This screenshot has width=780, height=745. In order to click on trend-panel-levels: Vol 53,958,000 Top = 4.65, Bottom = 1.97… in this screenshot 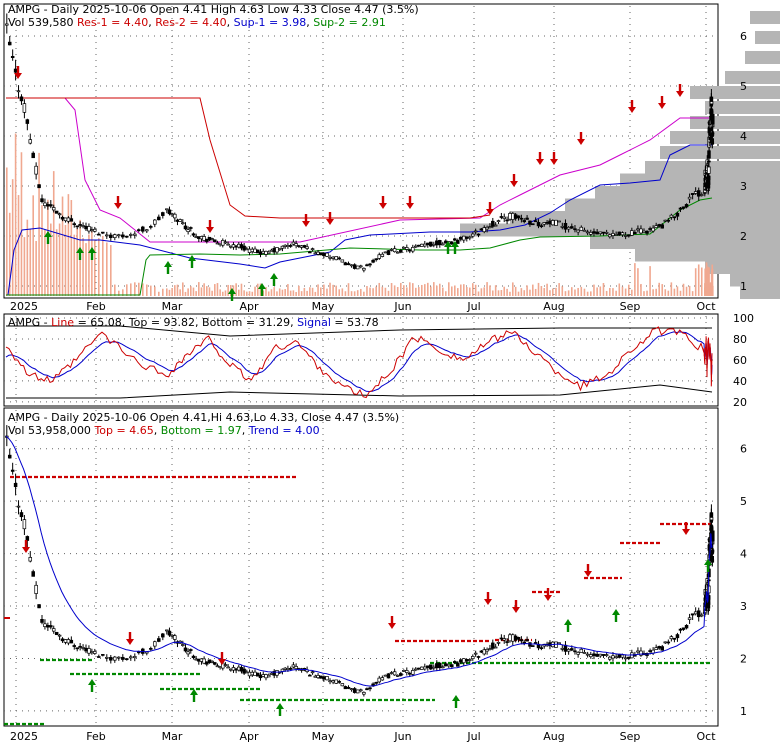, I will do `click(164, 430)`.